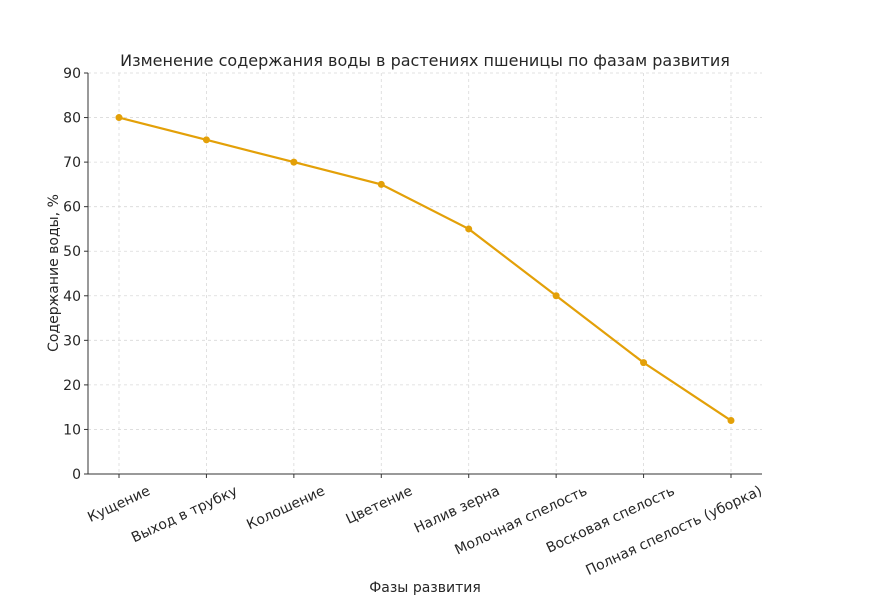  What do you see at coordinates (75, 274) in the screenshot?
I see `y-ticks: 0 10 20 30 40 50 60 70 80 90` at bounding box center [75, 274].